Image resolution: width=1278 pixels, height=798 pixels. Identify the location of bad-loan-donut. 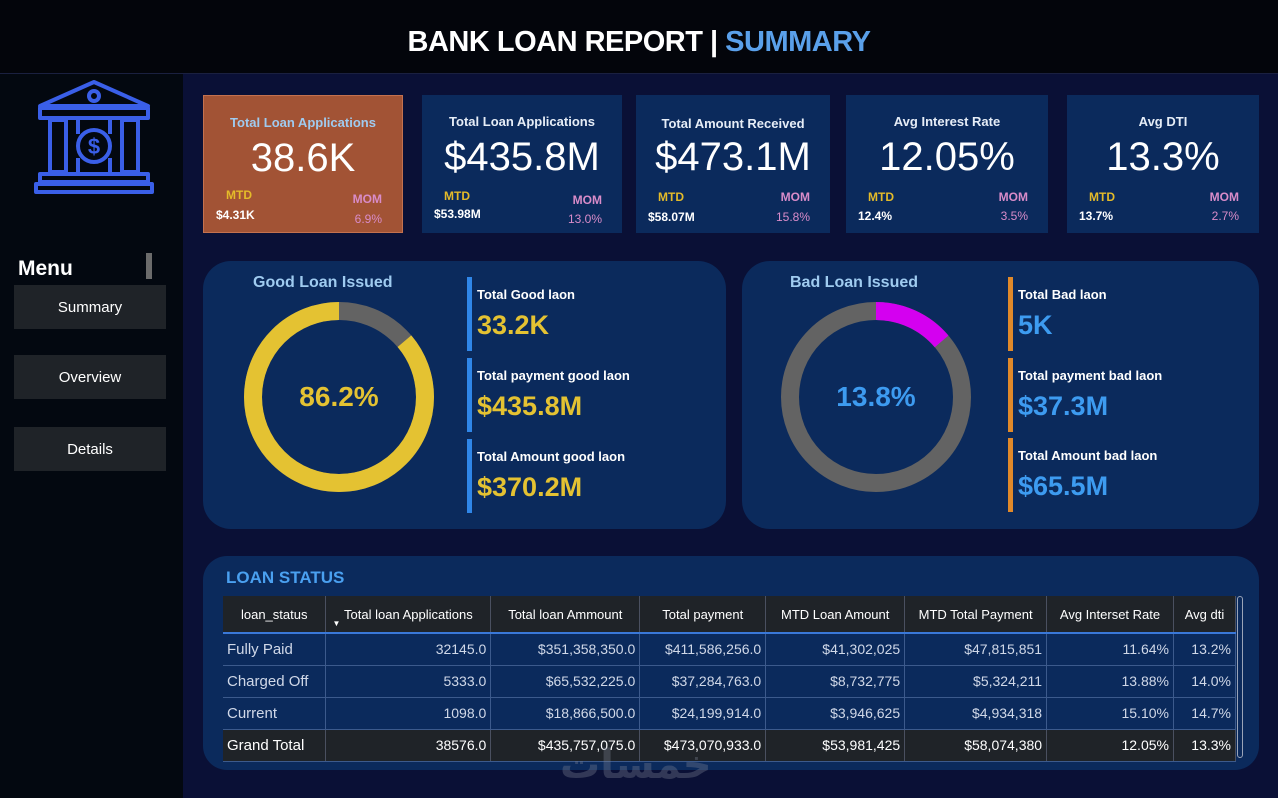
(876, 397).